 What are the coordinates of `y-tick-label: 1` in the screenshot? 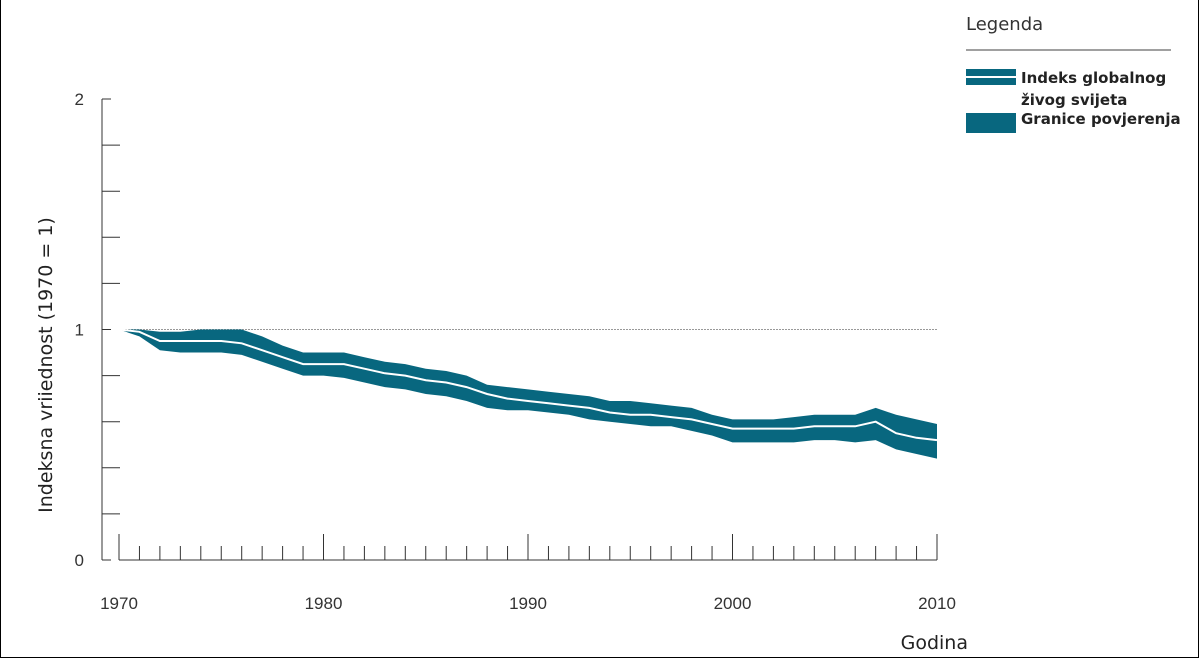 It's located at (79, 330).